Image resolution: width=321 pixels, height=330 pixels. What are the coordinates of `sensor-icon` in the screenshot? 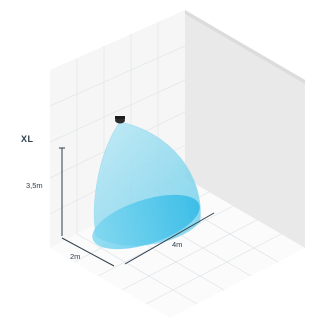 It's located at (120, 120).